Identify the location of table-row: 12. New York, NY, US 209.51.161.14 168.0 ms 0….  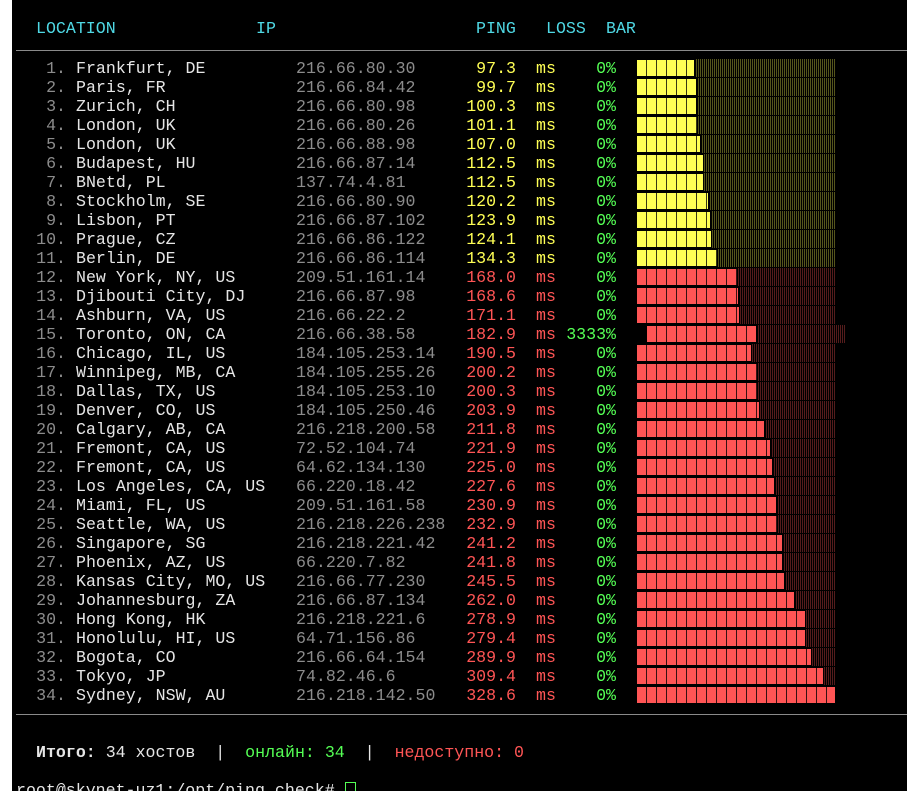
(459, 277).